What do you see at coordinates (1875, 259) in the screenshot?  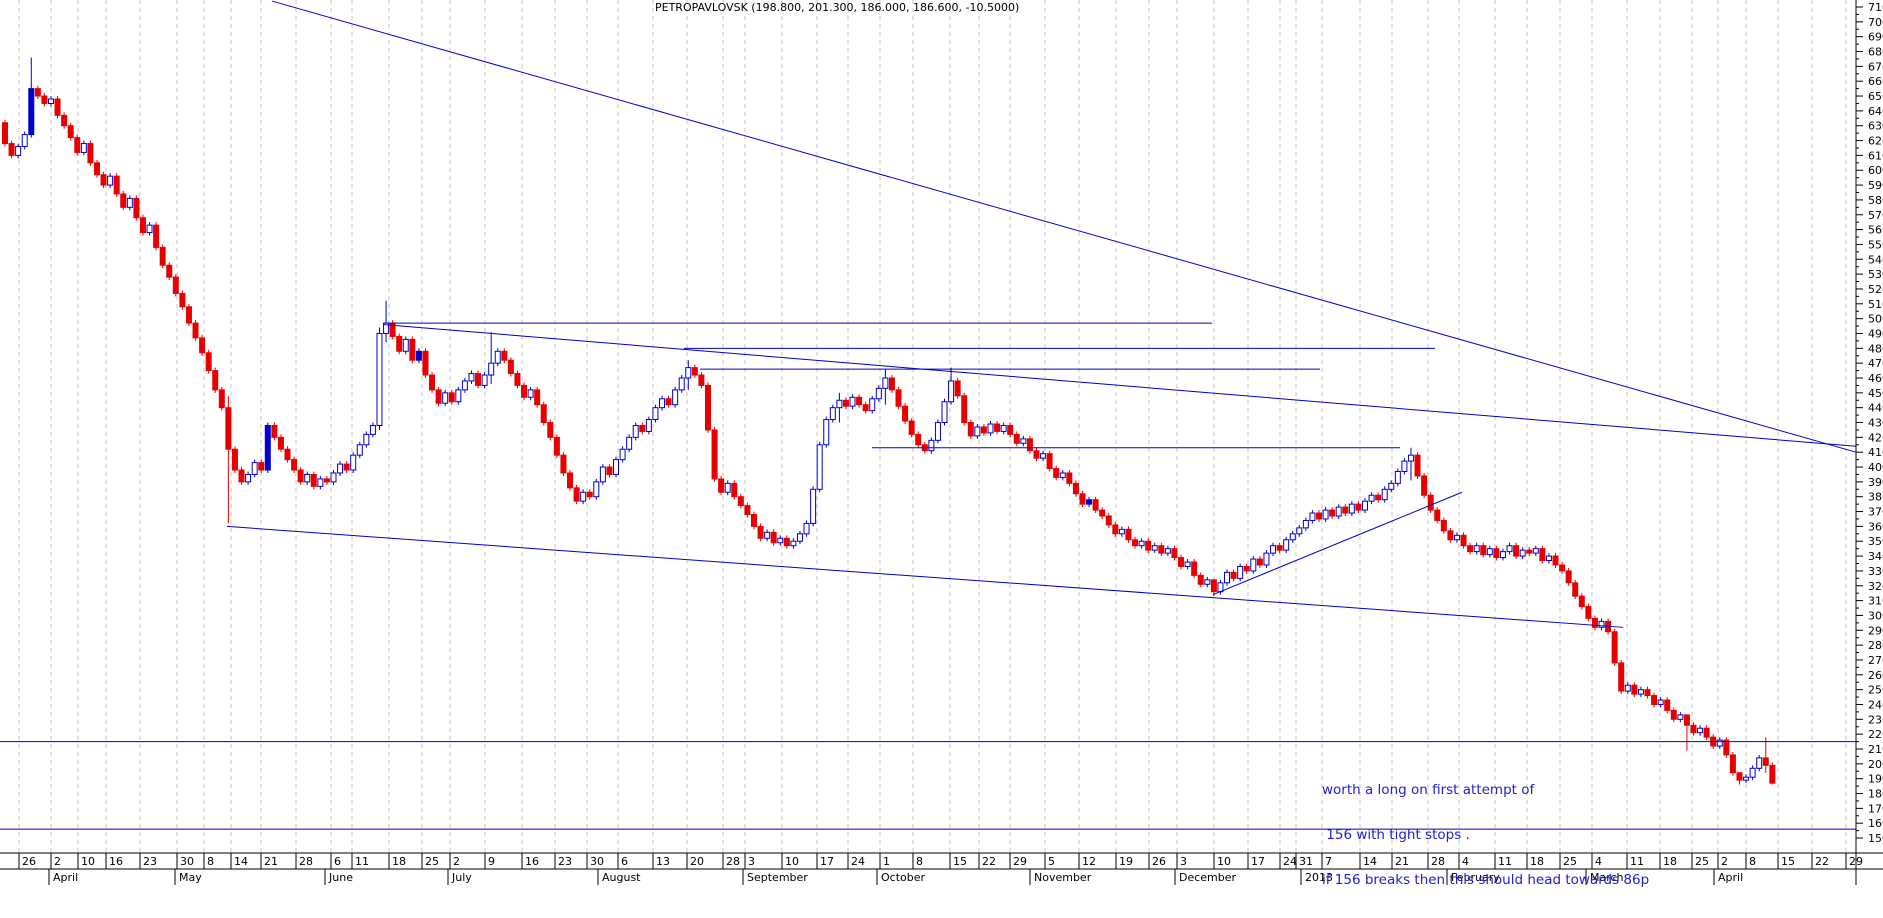 I see `price-tick-label: 540` at bounding box center [1875, 259].